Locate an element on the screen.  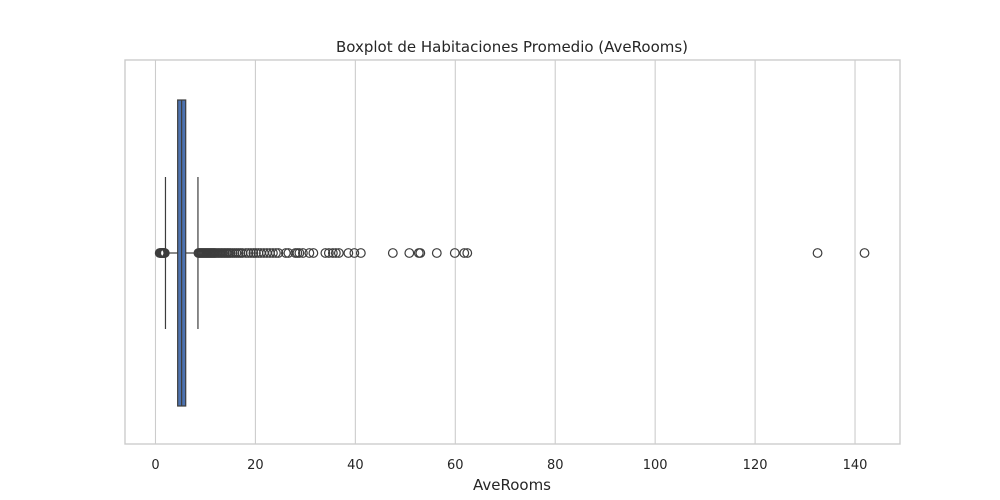
outlier-points is located at coordinates (512, 253).